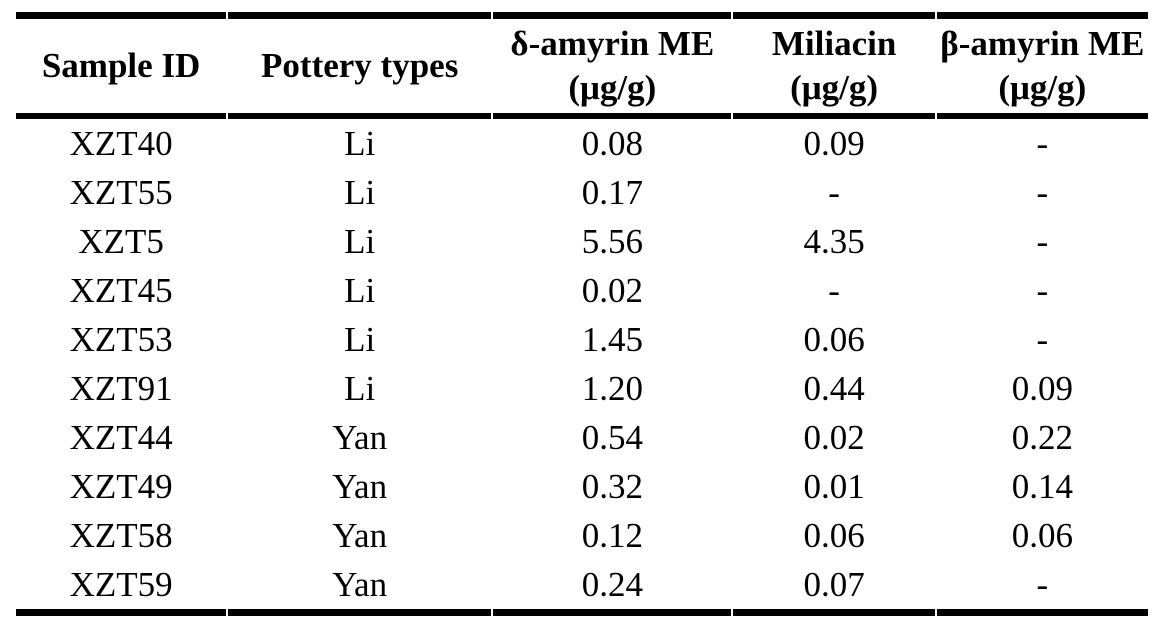  Describe the element at coordinates (834, 388) in the screenshot. I see `cell-miliacin: 0.44` at that location.